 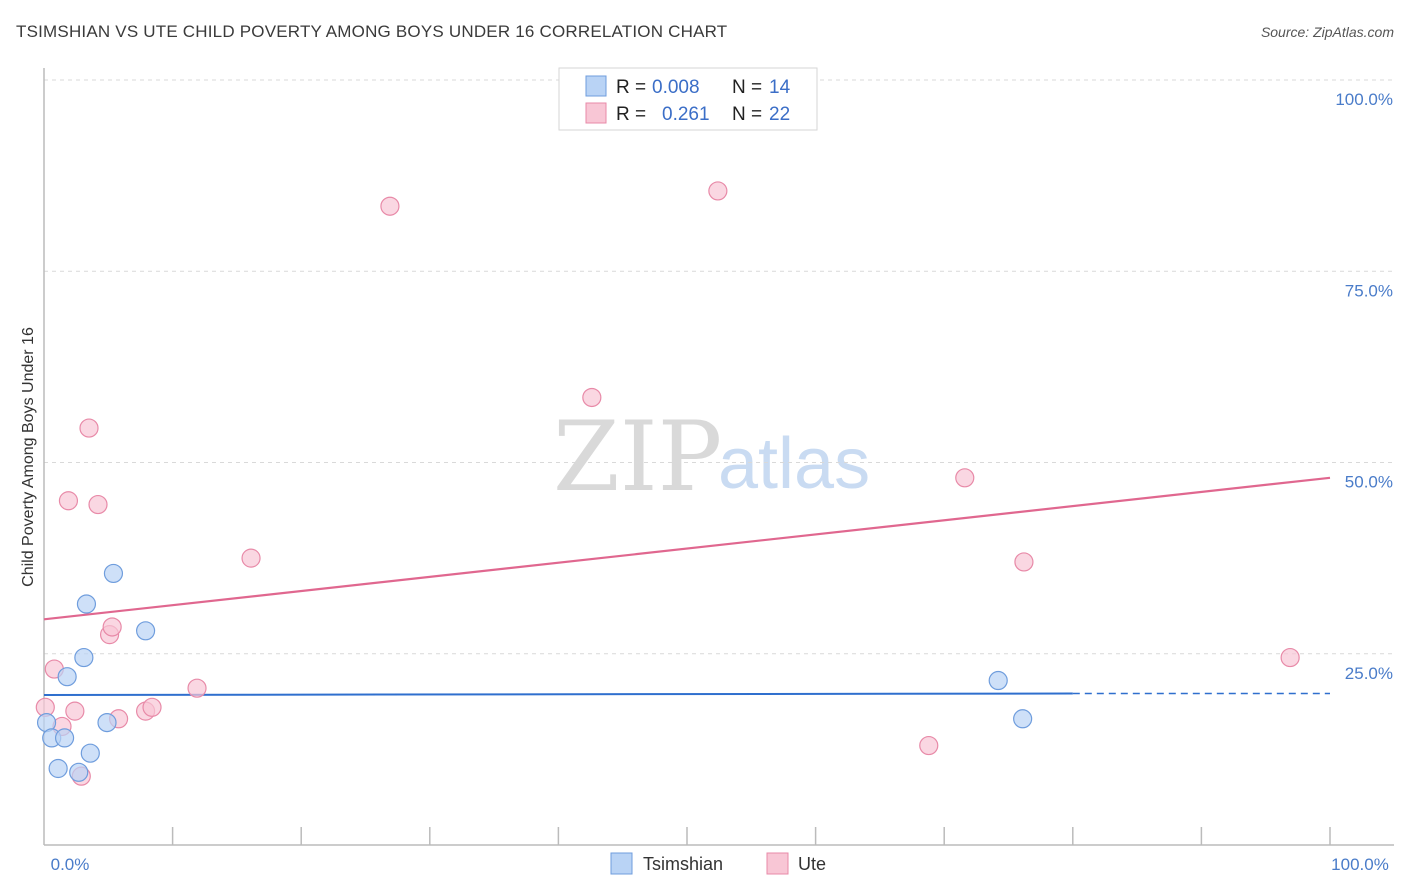 I want to click on y-axis-label: Child Poverty Among Boys Under 16, so click(x=28, y=457).